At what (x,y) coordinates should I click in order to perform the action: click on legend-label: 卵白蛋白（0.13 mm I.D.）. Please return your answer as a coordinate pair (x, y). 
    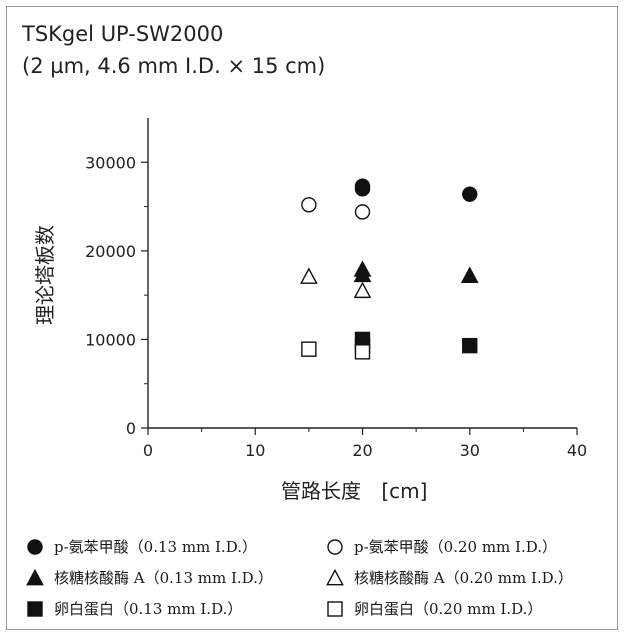
    Looking at the image, I should click on (148, 609).